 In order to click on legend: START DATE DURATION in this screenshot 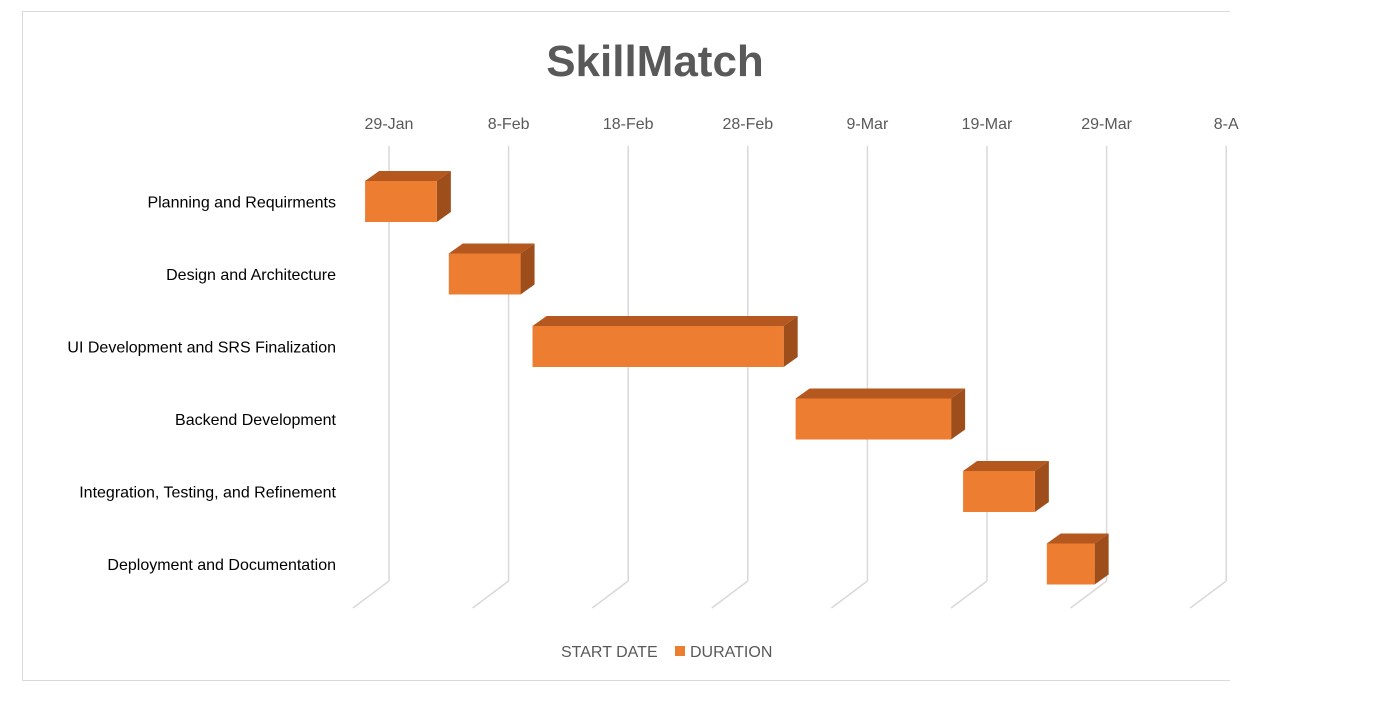, I will do `click(666, 652)`.